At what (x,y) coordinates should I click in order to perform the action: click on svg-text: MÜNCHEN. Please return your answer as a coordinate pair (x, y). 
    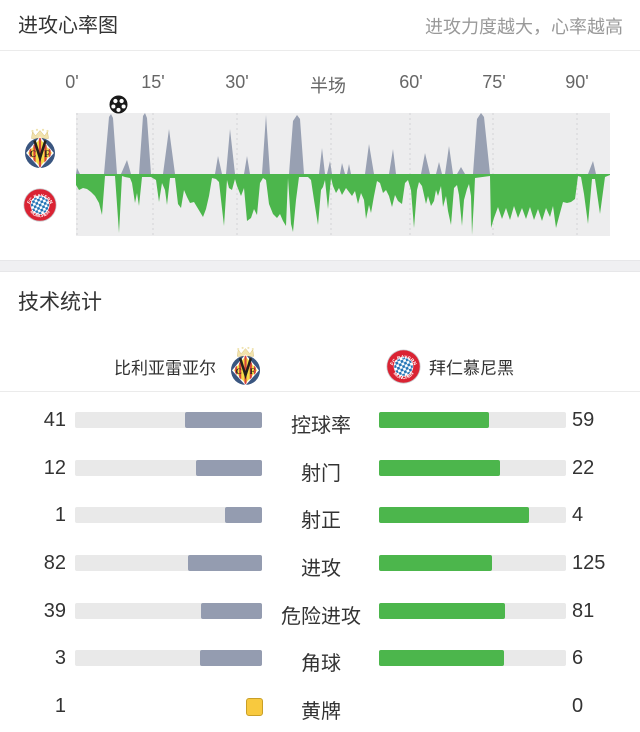
    Looking at the image, I should click on (39, 213).